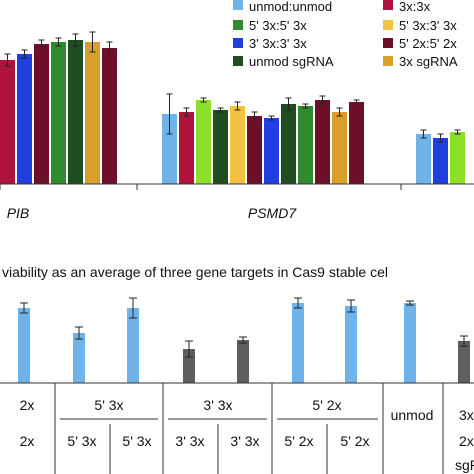  Describe the element at coordinates (238, 5) in the screenshot. I see `legend-swatch-unmod-unmod` at that location.